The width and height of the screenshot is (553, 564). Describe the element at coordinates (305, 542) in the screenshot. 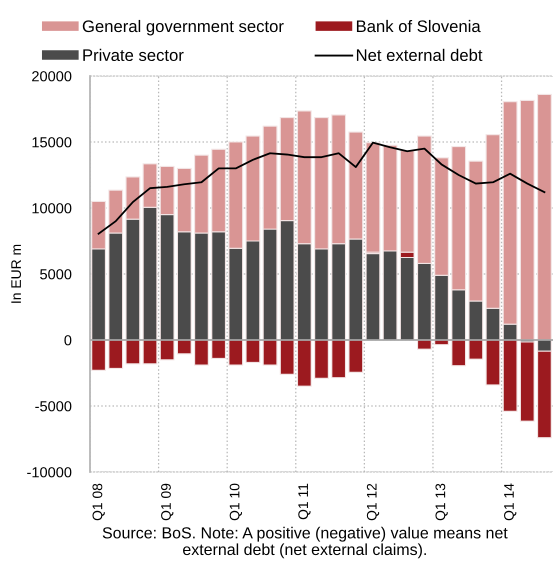

I see `source-note: Source: BoS. Note: A positive (negative) value means net external debt (net external claims).` at that location.